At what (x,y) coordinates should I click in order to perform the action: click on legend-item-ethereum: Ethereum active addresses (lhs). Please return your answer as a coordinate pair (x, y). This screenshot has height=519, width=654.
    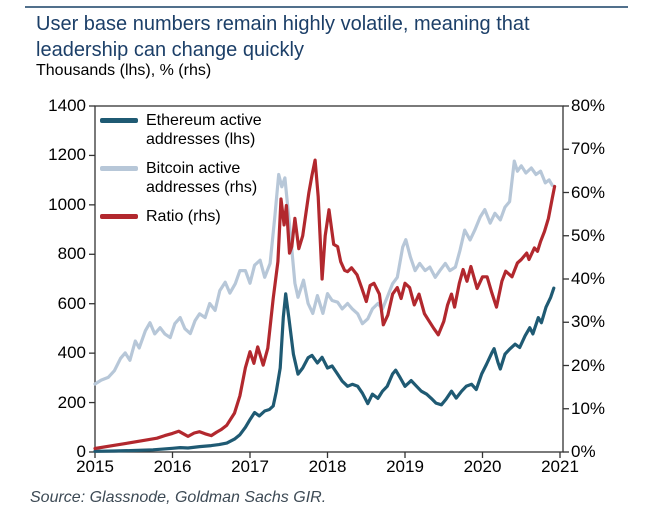
    Looking at the image, I should click on (190, 130).